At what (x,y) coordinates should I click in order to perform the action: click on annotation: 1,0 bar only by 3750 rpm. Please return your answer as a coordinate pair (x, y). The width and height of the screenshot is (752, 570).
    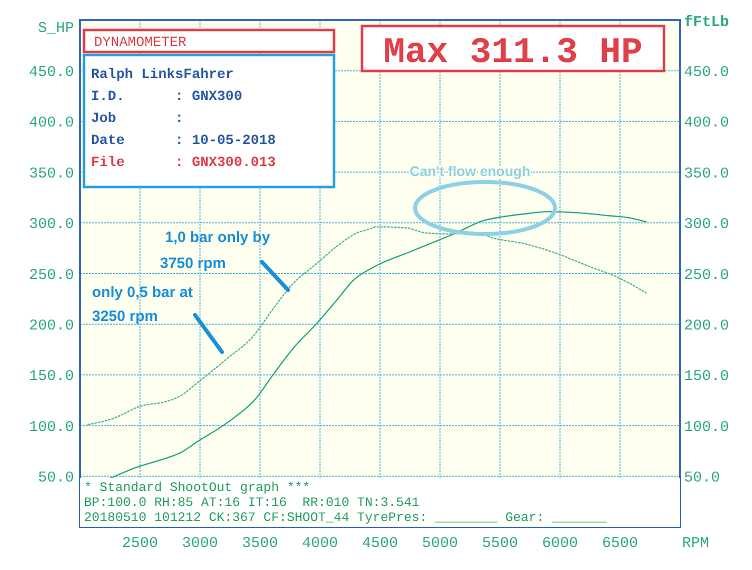
    Looking at the image, I should click on (215, 250).